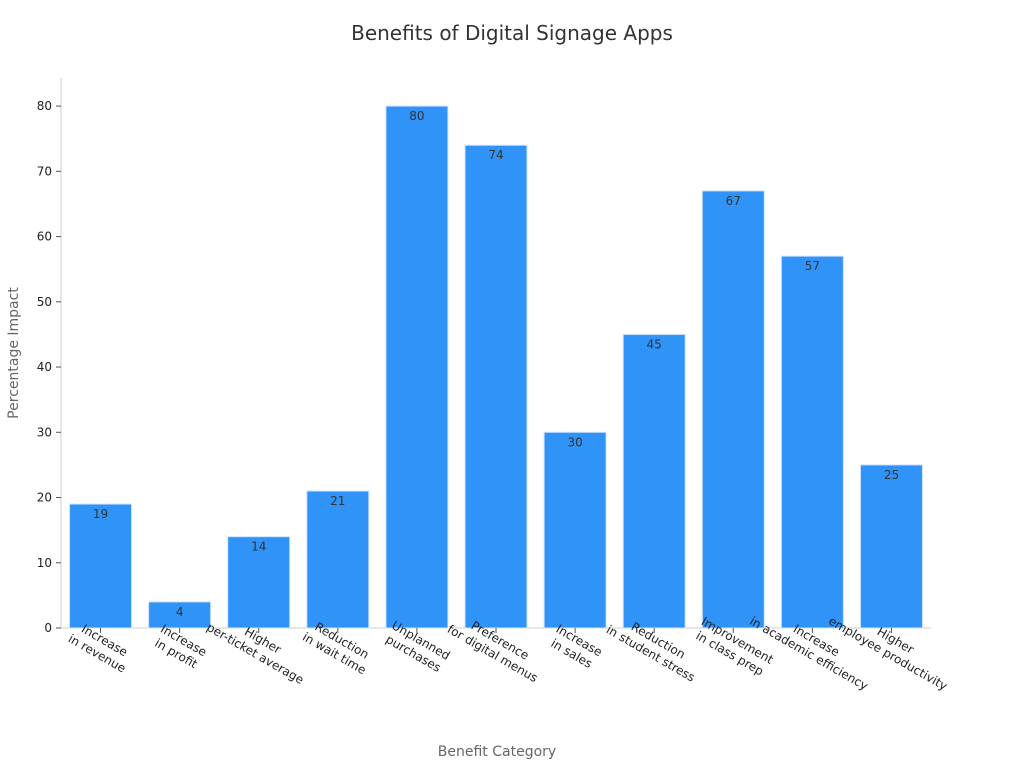 The height and width of the screenshot is (768, 1024). What do you see at coordinates (180, 647) in the screenshot?
I see `x-tick-label: Increasein profit` at bounding box center [180, 647].